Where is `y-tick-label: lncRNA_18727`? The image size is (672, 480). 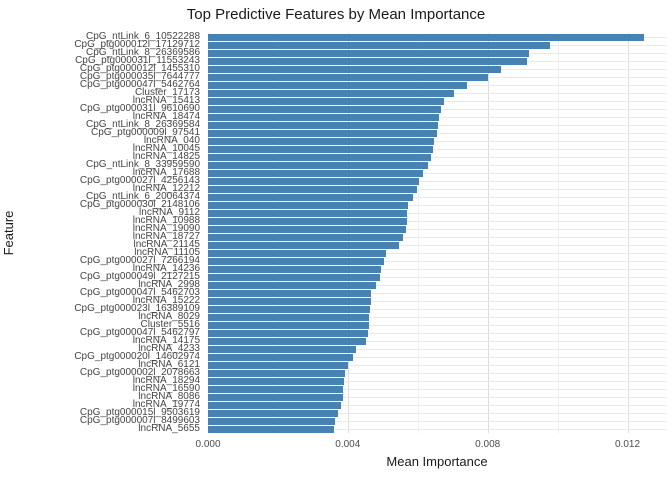 y-tick-label: lncRNA_18727 is located at coordinates (166, 236).